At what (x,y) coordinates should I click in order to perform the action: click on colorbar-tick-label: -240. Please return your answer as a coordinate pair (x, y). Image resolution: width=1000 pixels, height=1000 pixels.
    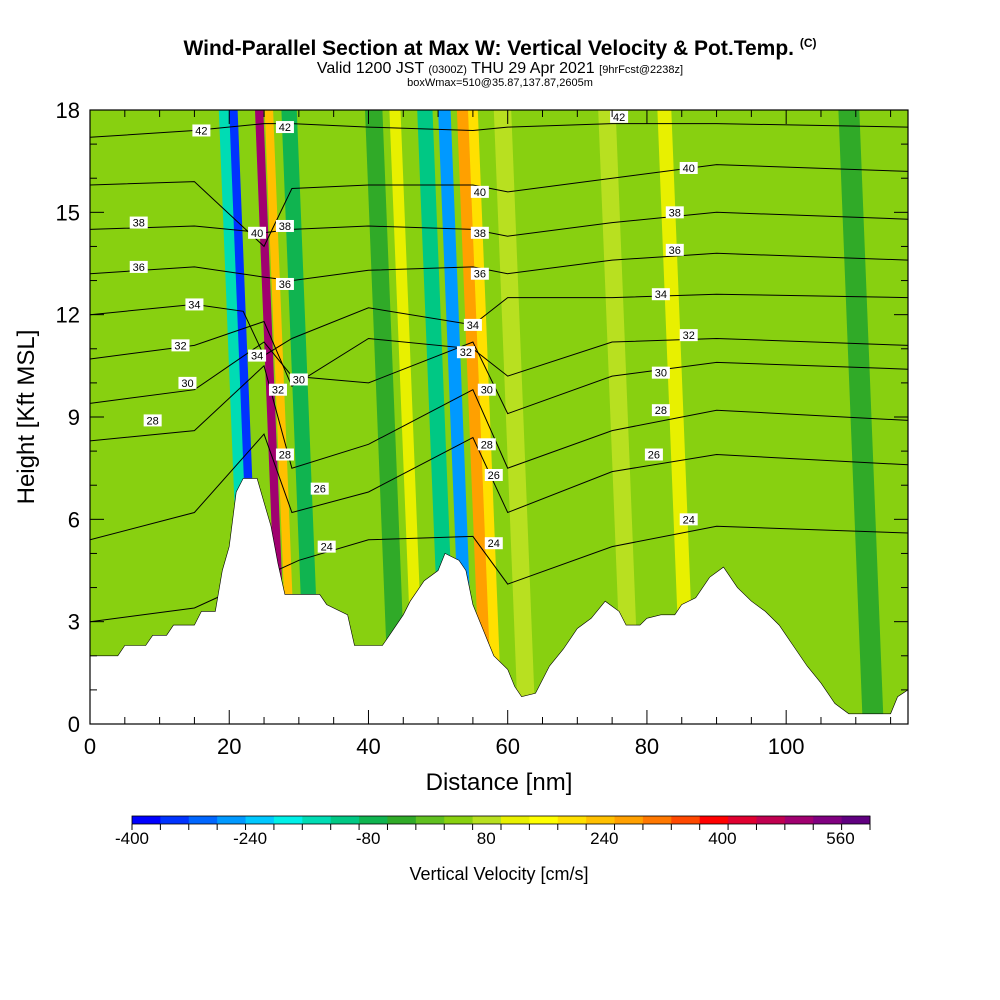
    Looking at the image, I should click on (250, 838).